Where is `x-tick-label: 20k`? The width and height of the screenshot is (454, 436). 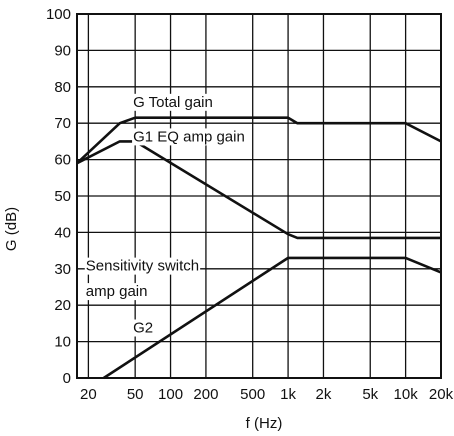 x-tick-label: 20k is located at coordinates (441, 394).